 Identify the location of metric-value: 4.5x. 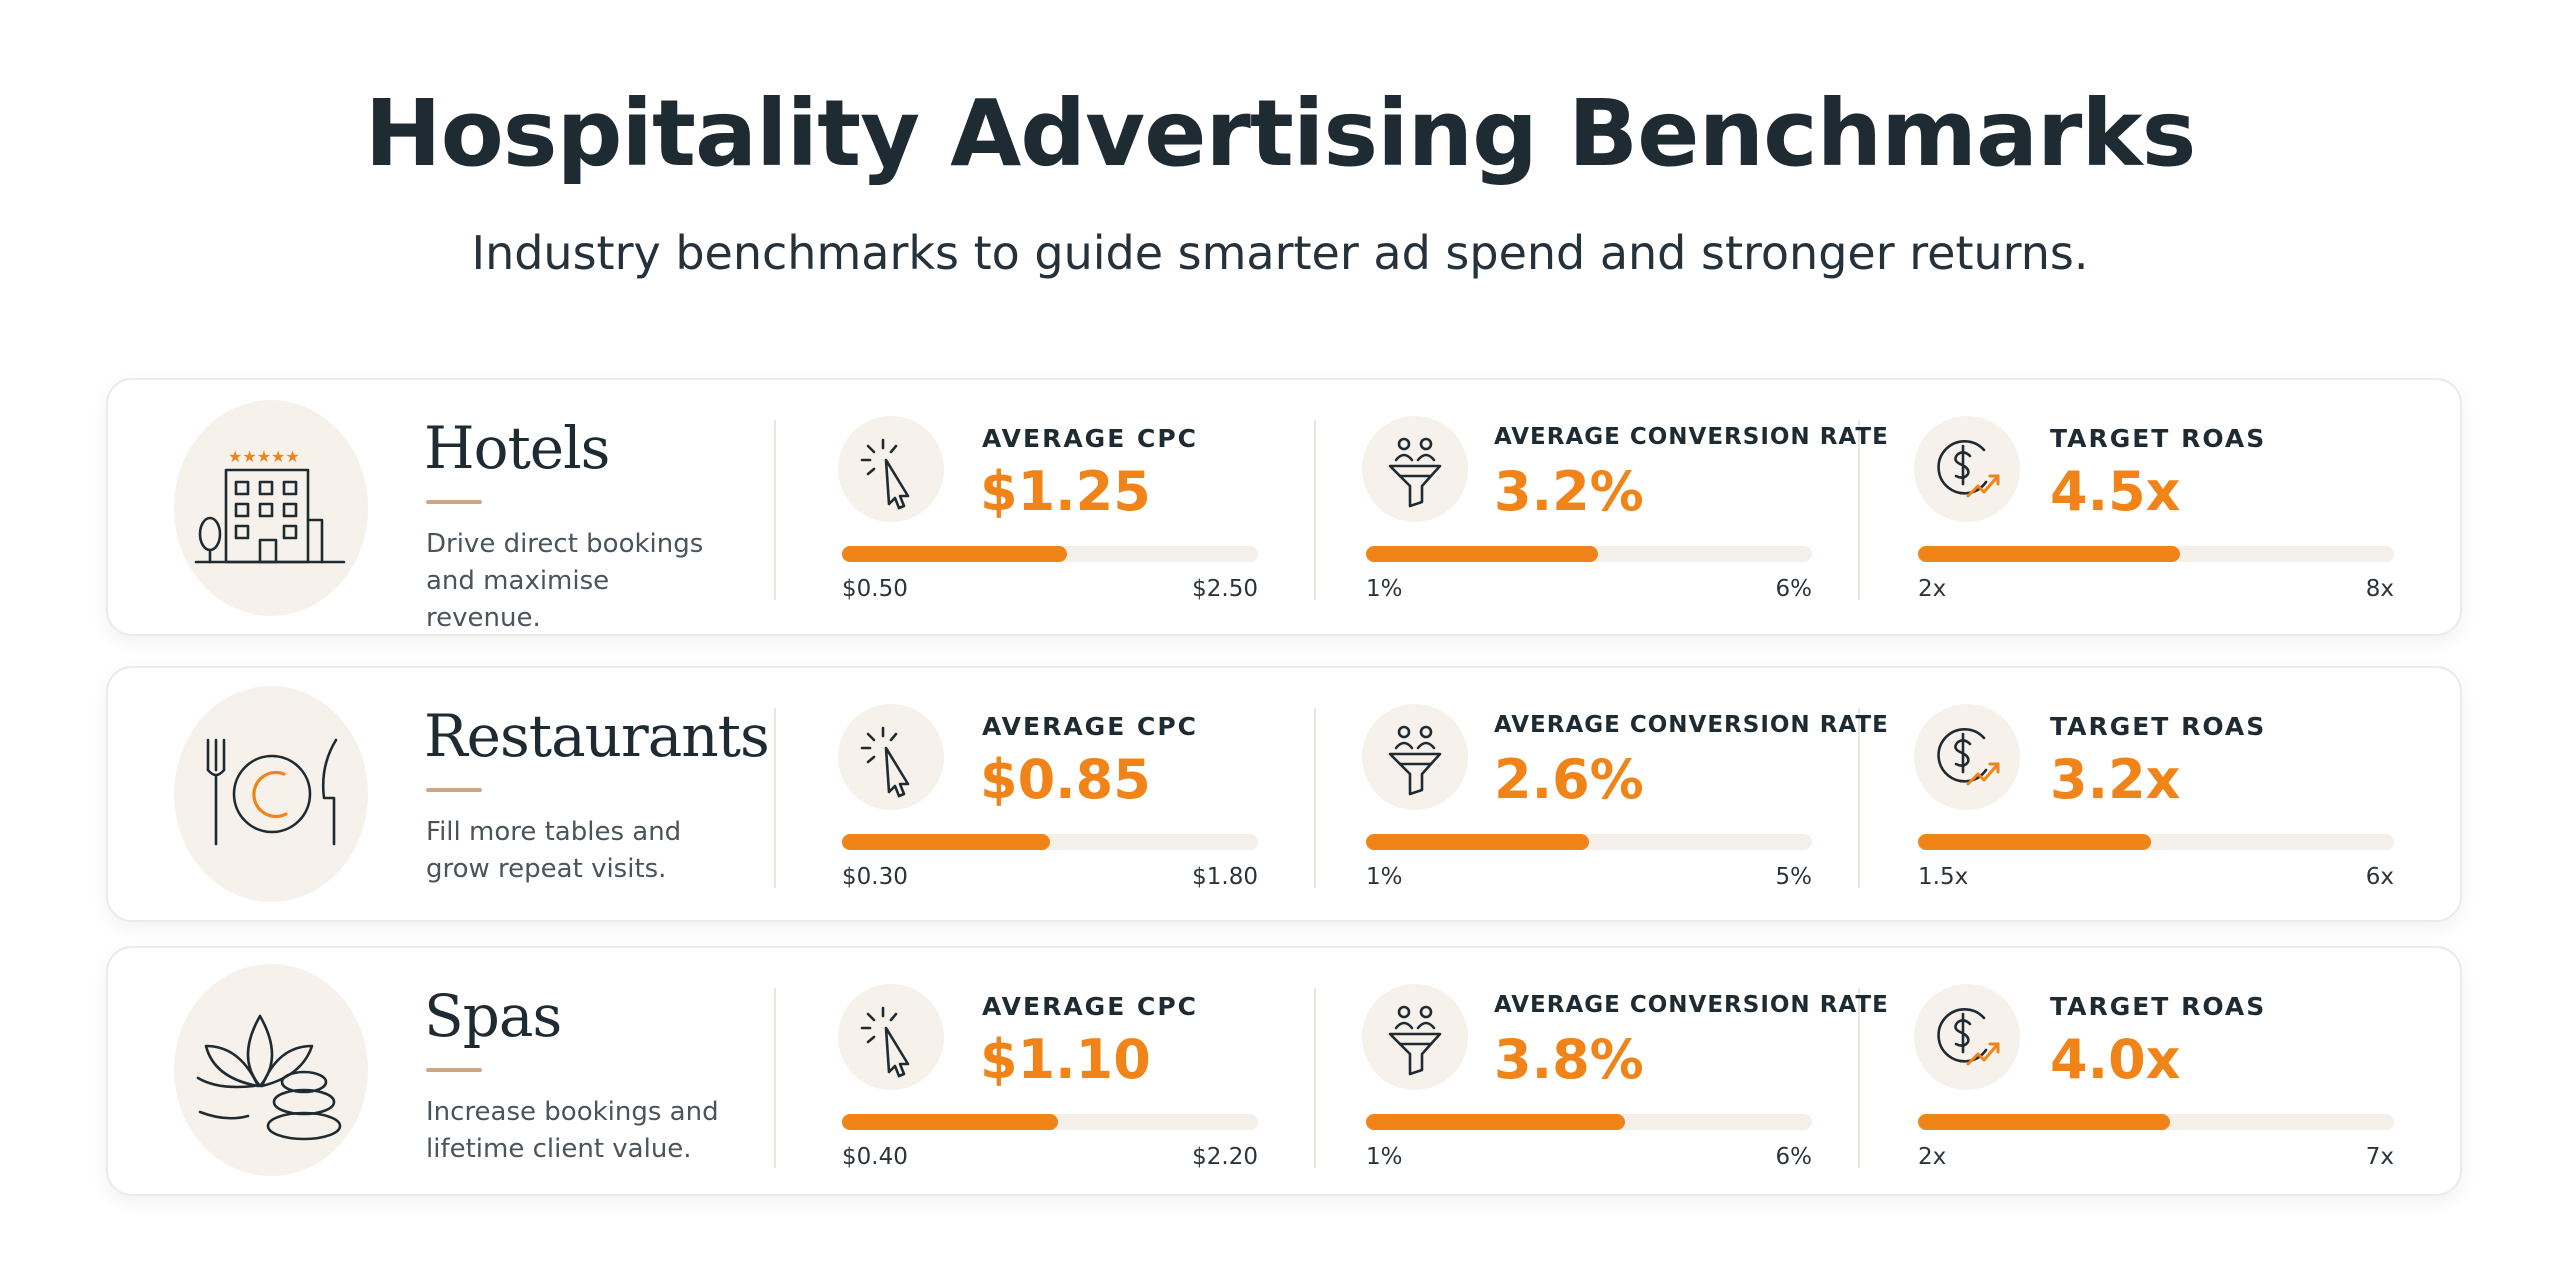
(2115, 491).